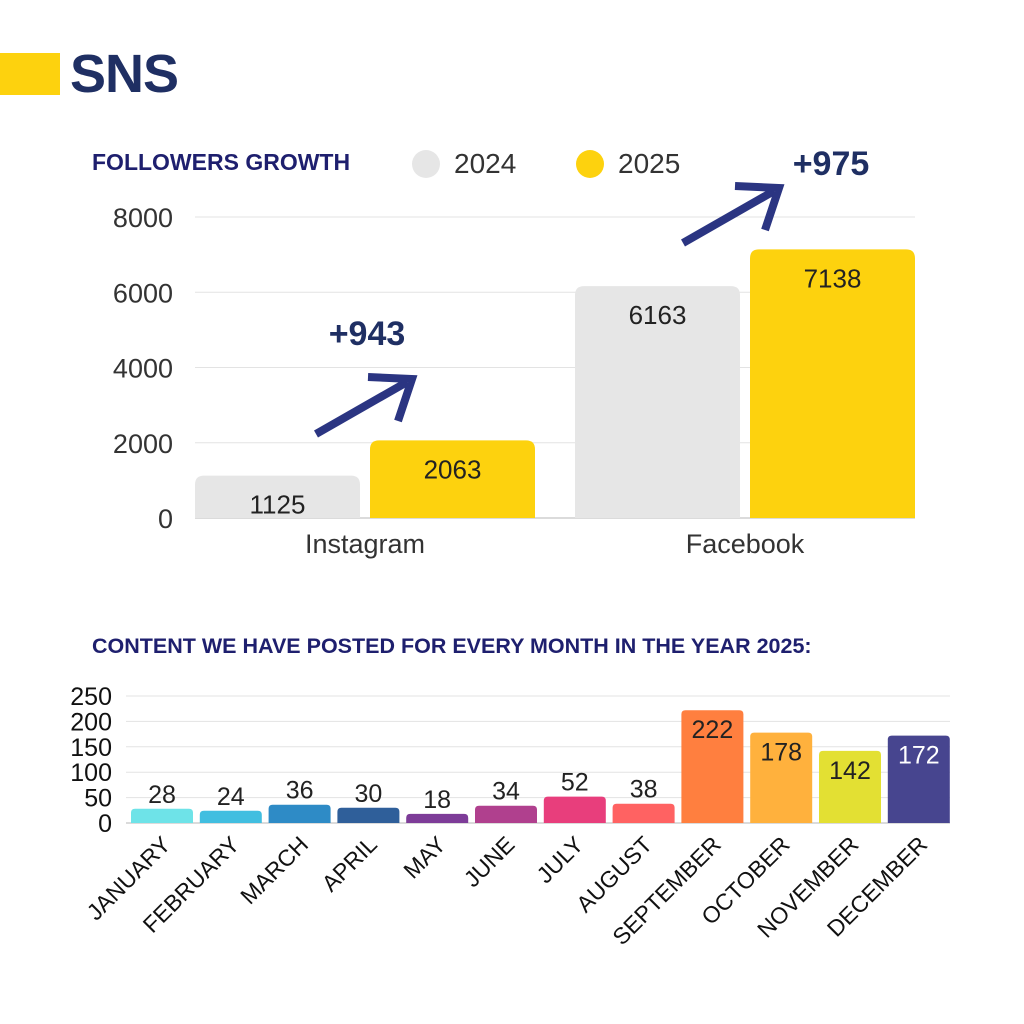 Image resolution: width=1024 pixels, height=1024 pixels. What do you see at coordinates (437, 800) in the screenshot?
I see `data-label: 18` at bounding box center [437, 800].